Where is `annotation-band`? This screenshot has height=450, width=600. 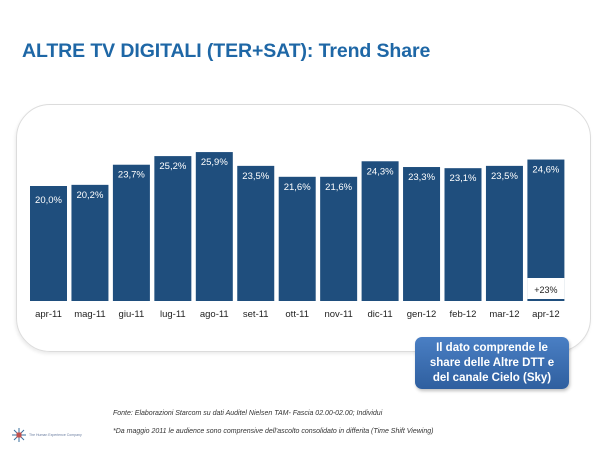 annotation-band is located at coordinates (546, 288).